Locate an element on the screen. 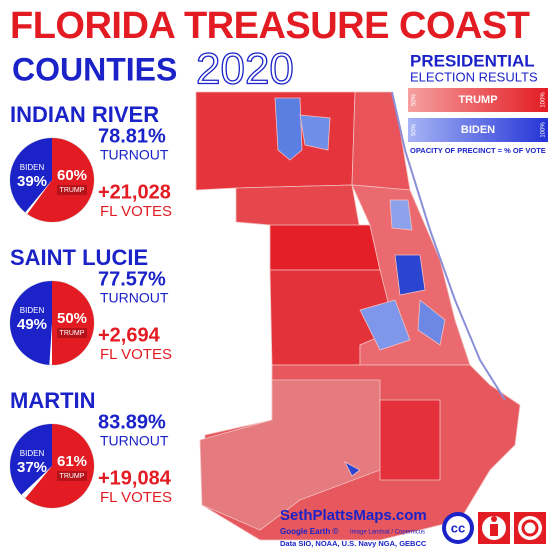 The height and width of the screenshot is (560, 560). margin: +21,028 is located at coordinates (134, 192).